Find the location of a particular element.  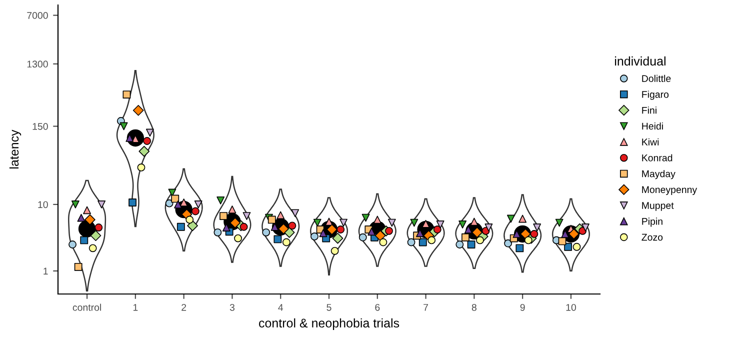

x-tick-label: 5 is located at coordinates (329, 307).